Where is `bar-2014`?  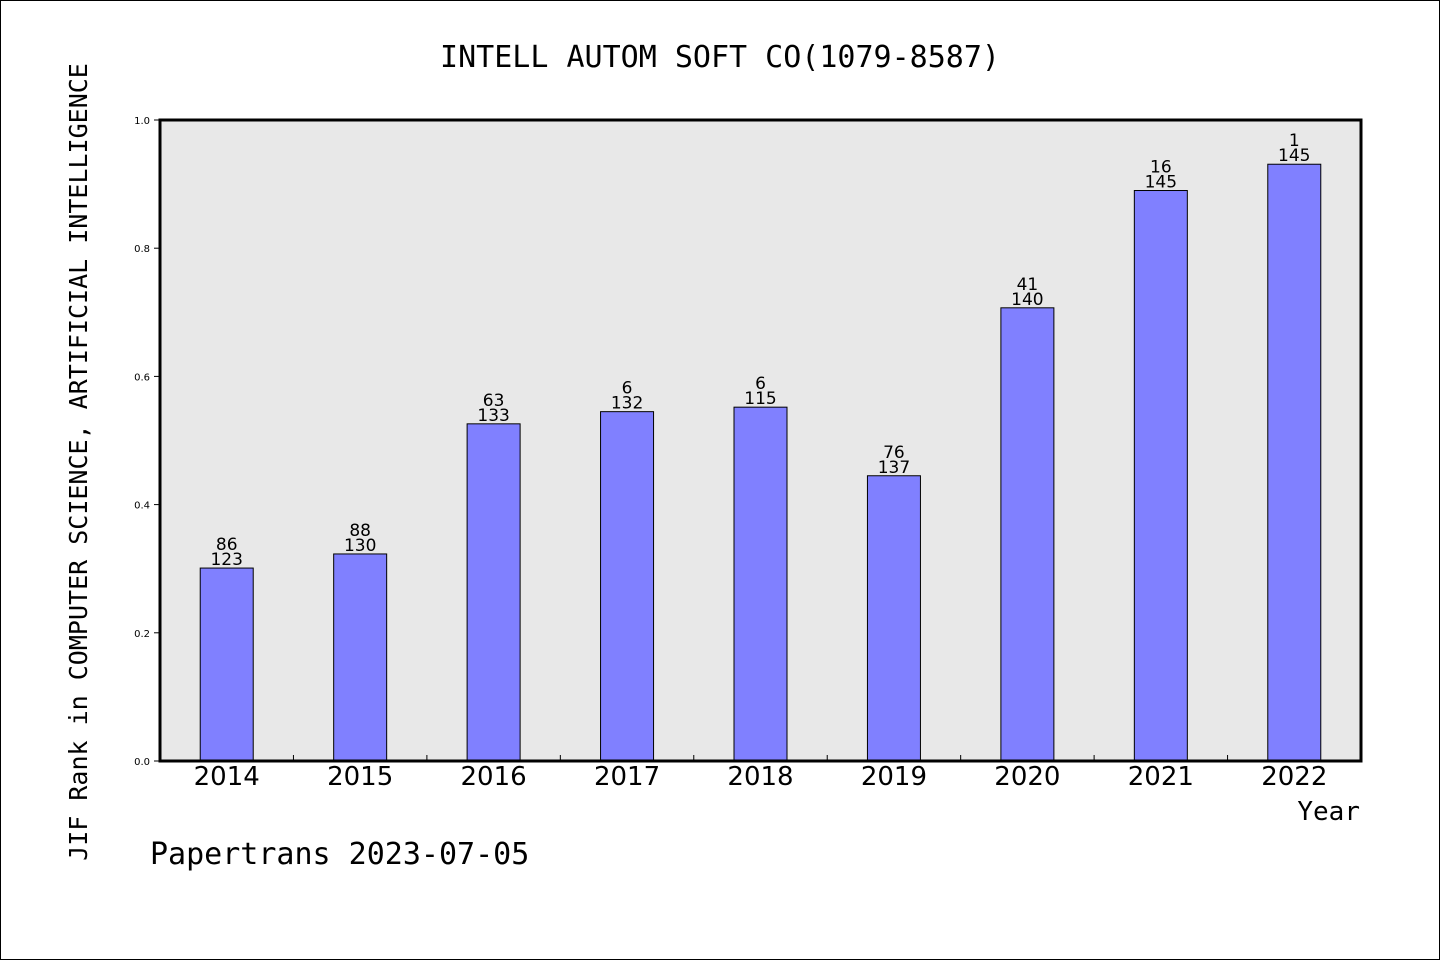
bar-2014 is located at coordinates (226, 664).